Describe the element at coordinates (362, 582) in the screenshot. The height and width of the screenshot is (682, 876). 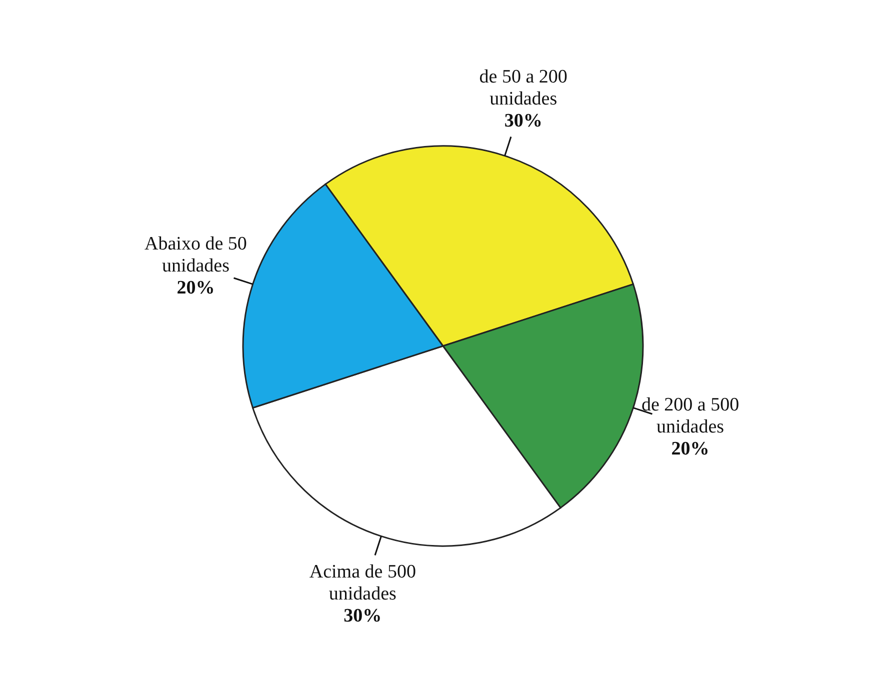
I see `slice-label: Acima de 500 unidades` at that location.